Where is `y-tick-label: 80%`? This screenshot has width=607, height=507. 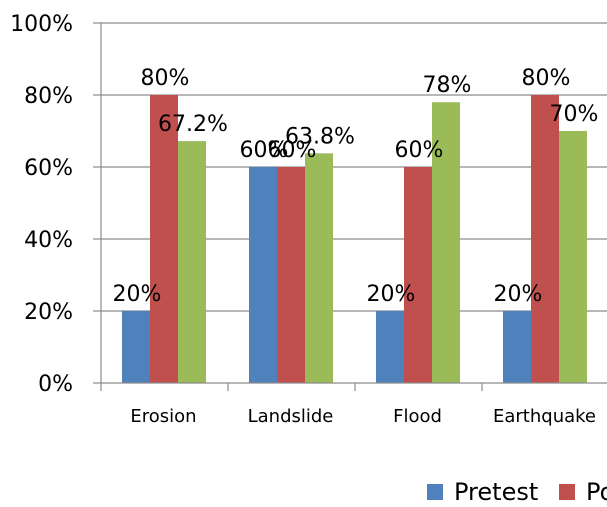 y-tick-label: 80% is located at coordinates (48, 96).